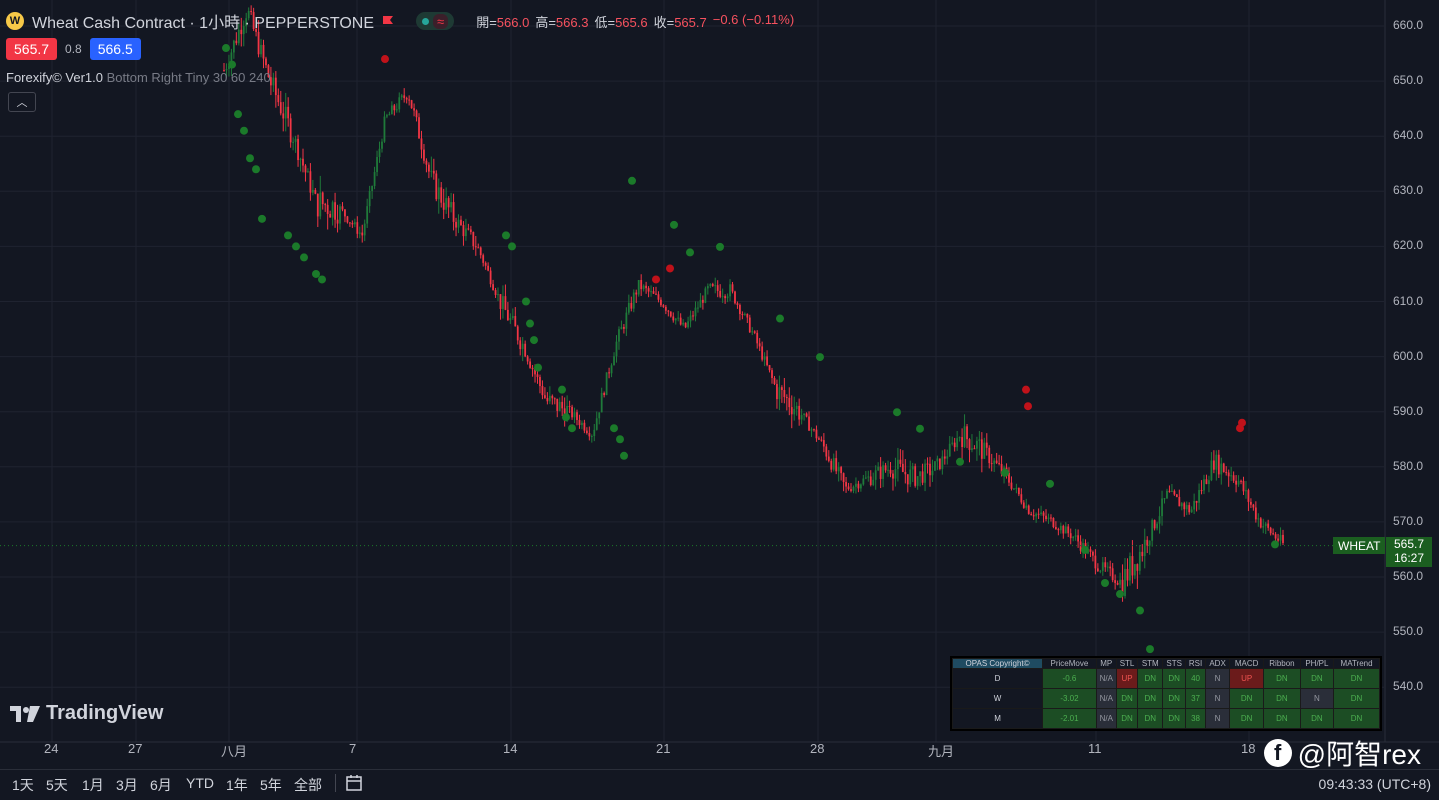  I want to click on opas-column-header: STM, so click(1150, 663).